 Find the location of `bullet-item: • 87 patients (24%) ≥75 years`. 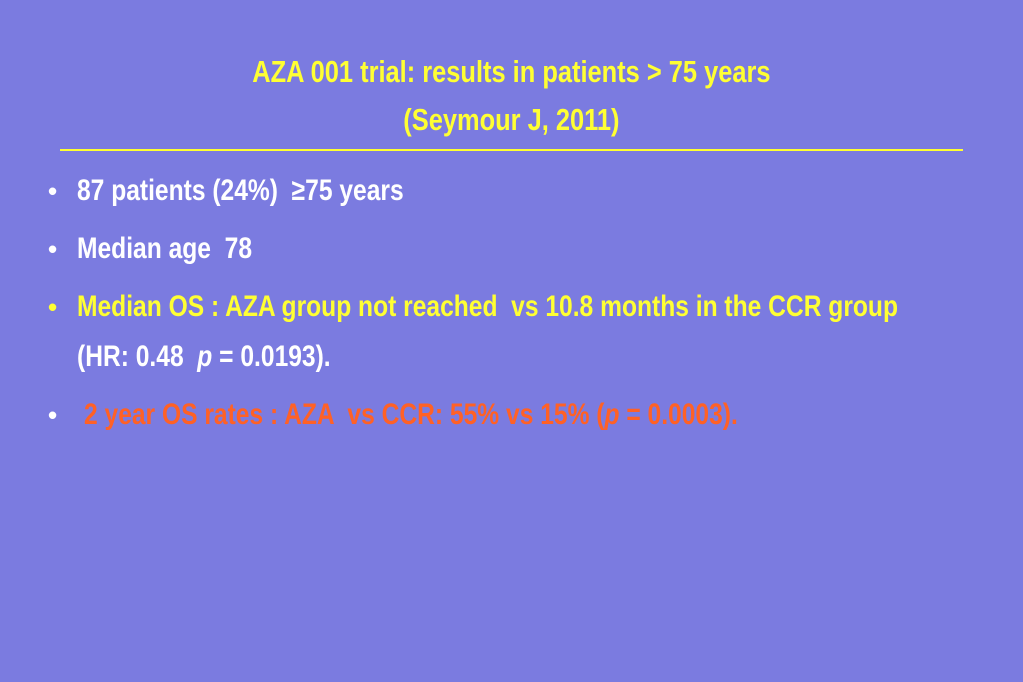

bullet-item: • 87 patients (24%) ≥75 years is located at coordinates (535, 191).